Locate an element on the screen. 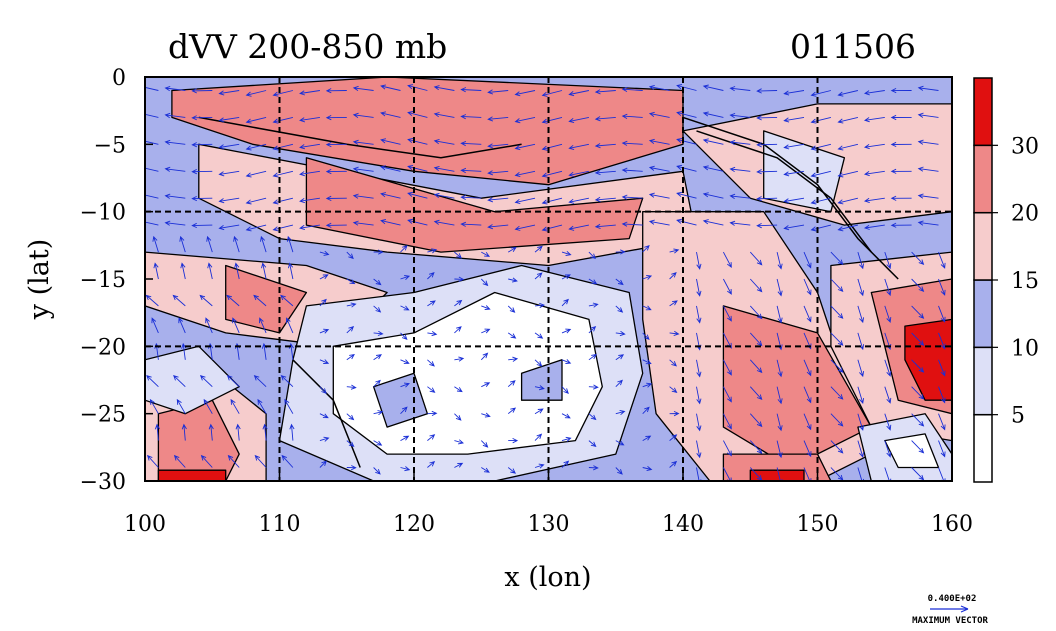  x-axis-ticks: 100 110 120 130 140 150 160 is located at coordinates (548, 505).